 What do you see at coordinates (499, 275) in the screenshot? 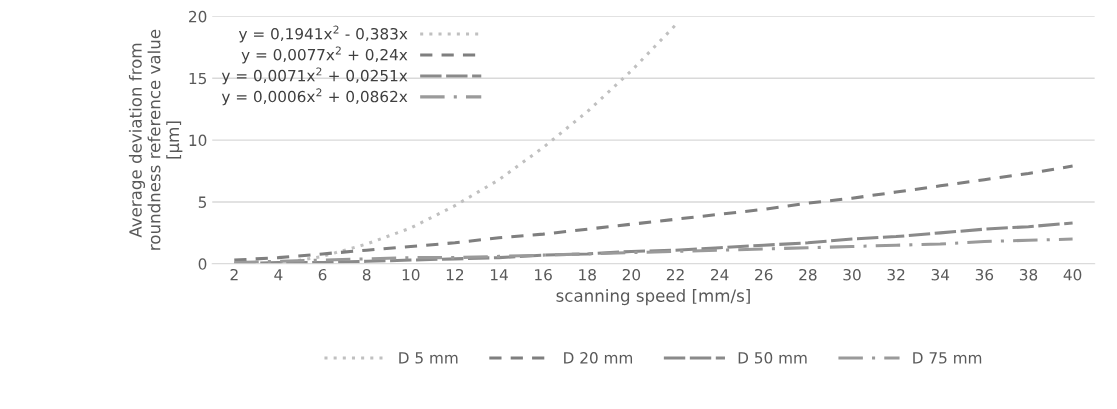
I see `x-tick-label: 14` at bounding box center [499, 275].